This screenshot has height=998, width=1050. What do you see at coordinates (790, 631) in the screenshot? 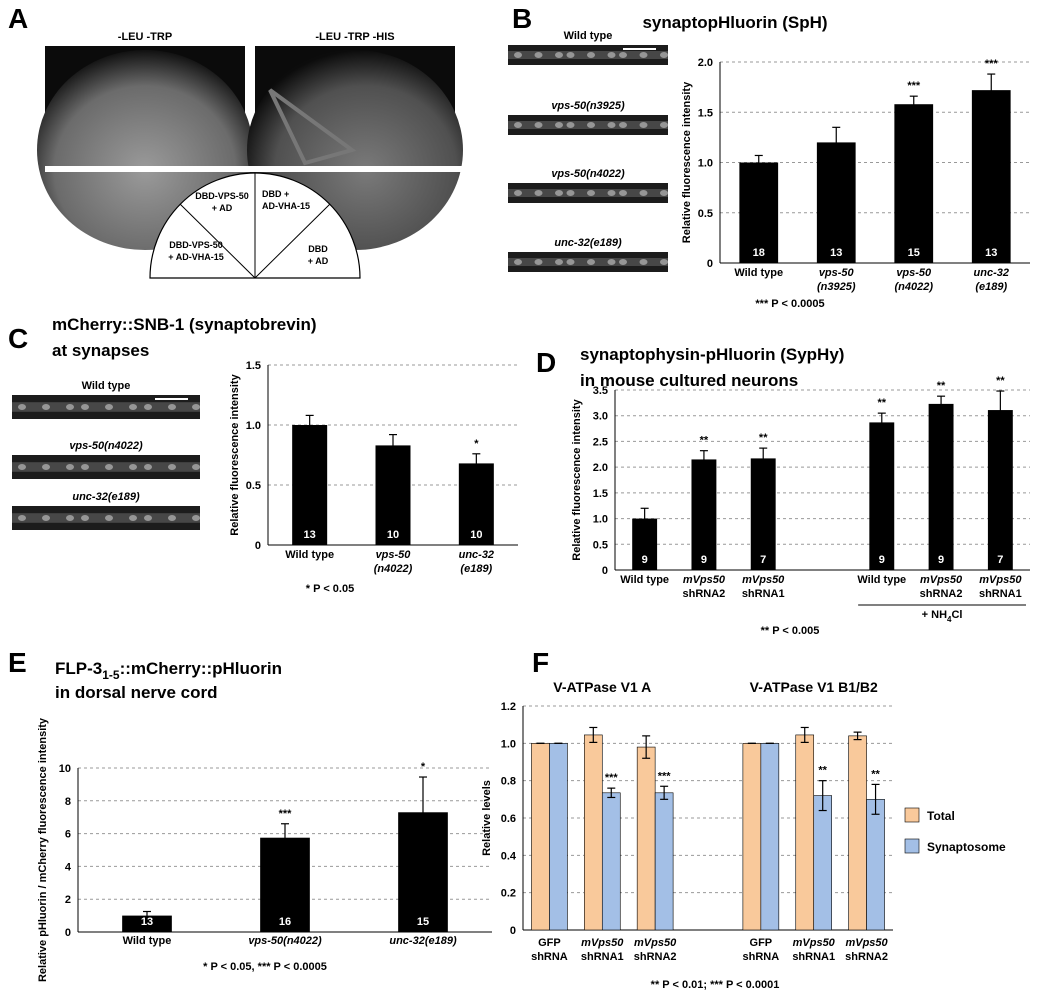
I see `footnote: ** P < 0.005` at bounding box center [790, 631].